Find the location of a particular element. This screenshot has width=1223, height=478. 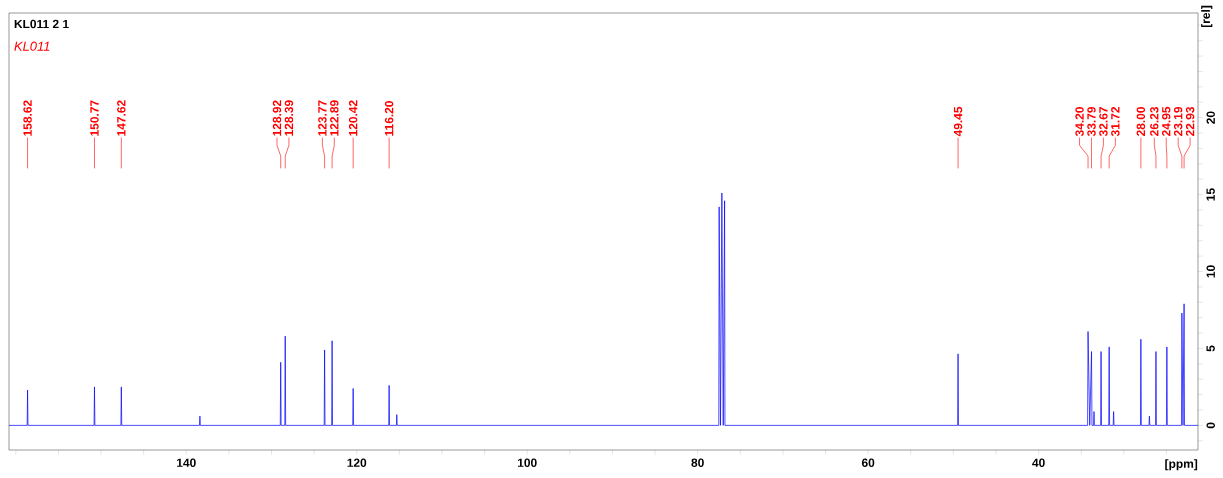

annotation: 23.19 is located at coordinates (1178, 121).